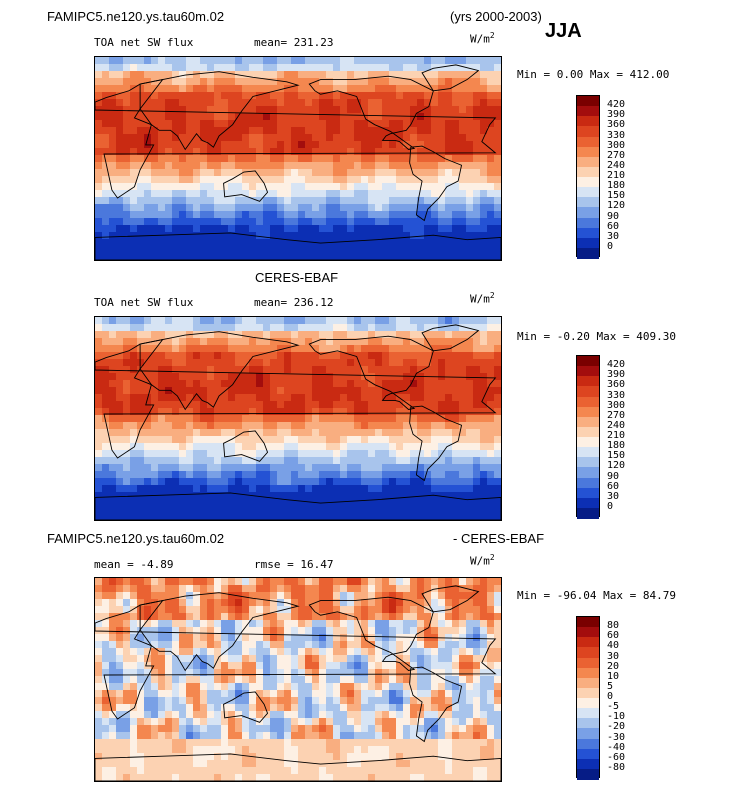  What do you see at coordinates (616, 115) in the screenshot?
I see `colorbar-tick-label: 390` at bounding box center [616, 115].